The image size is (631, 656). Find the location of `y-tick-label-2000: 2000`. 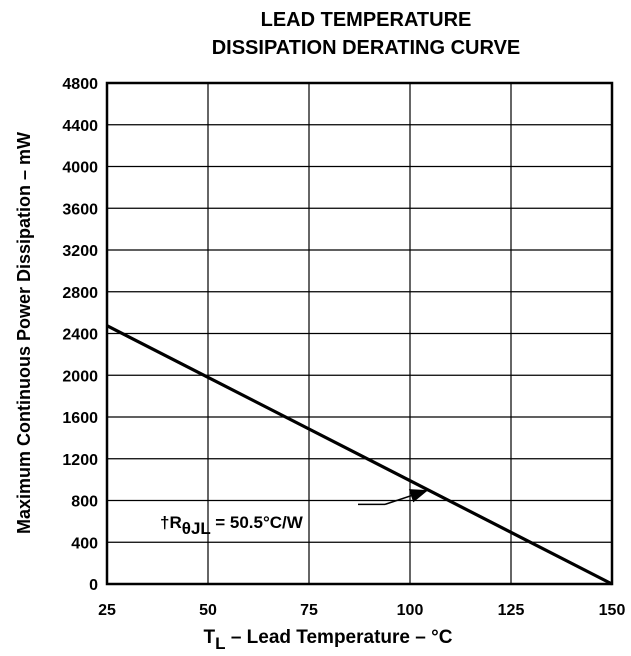

y-tick-label-2000: 2000 is located at coordinates (80, 376).